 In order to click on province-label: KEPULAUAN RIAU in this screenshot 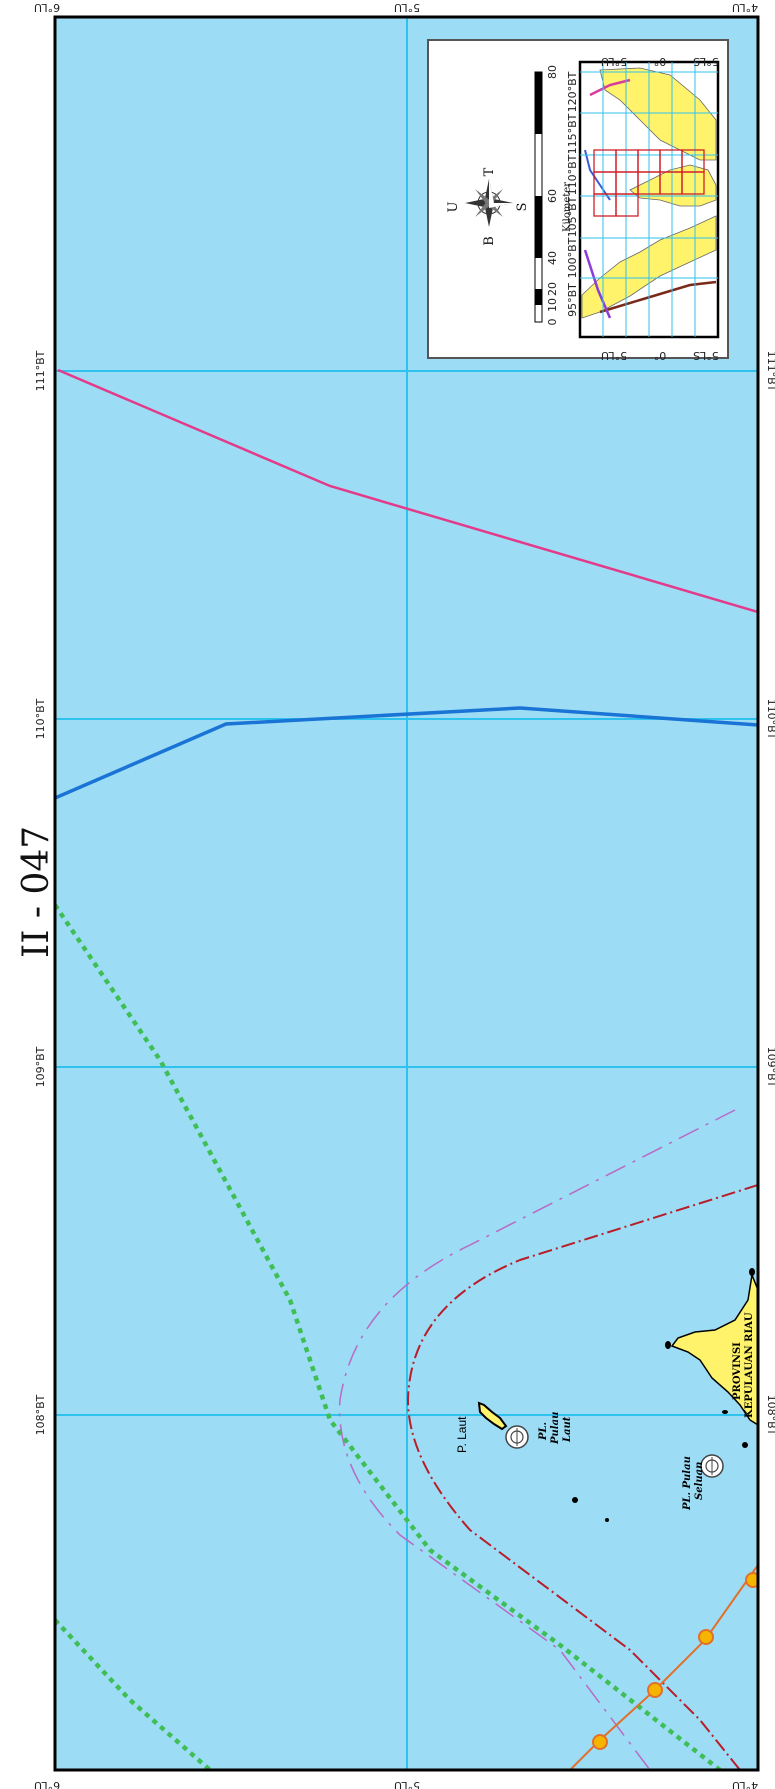, I will do `click(749, 1365)`.